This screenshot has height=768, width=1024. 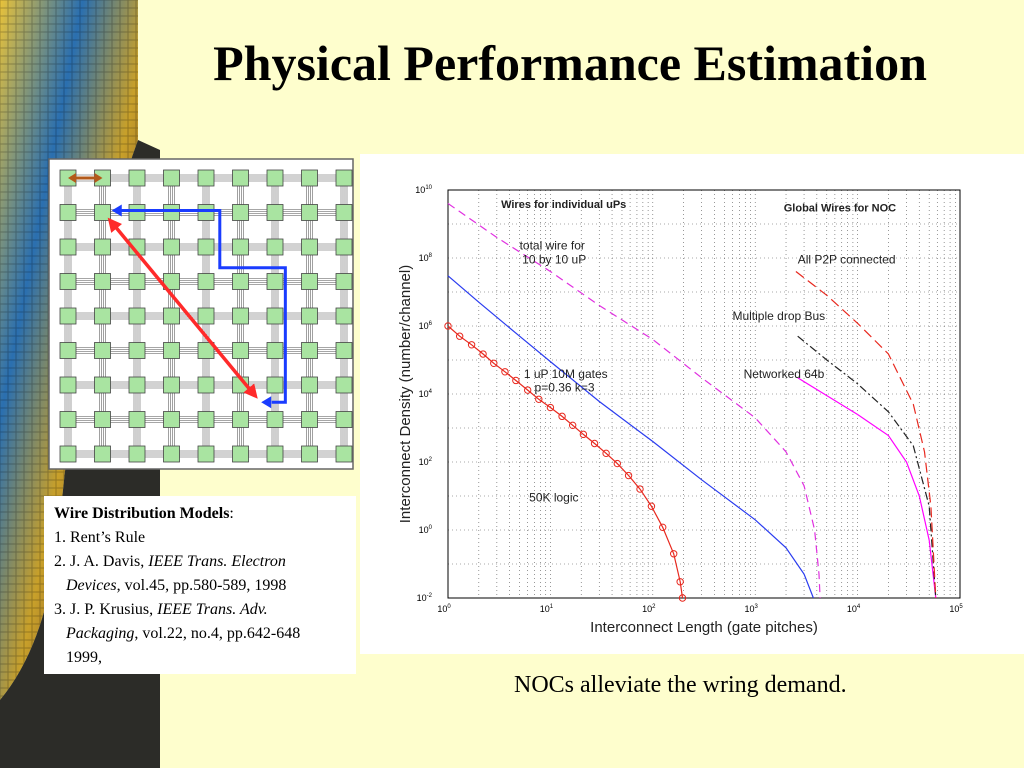 What do you see at coordinates (170, 561) in the screenshot?
I see `reference-2: 2. J. A. Davis, IEEE Trans. Electron` at bounding box center [170, 561].